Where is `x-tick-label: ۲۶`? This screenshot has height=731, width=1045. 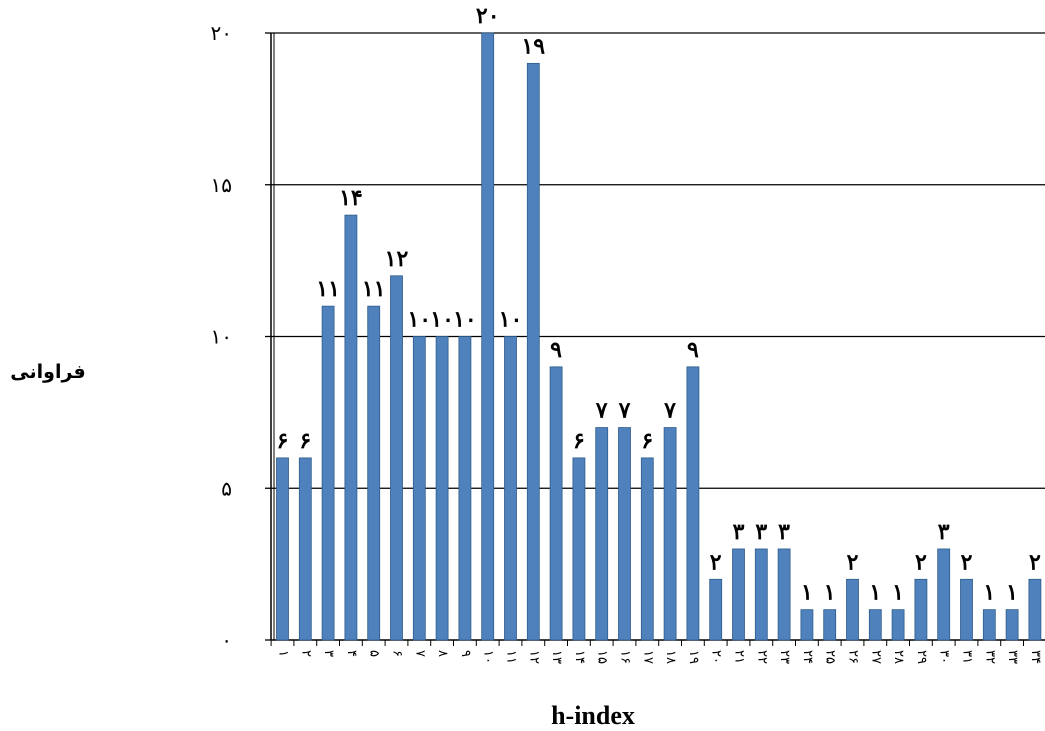 x-tick-label: ۲۶ is located at coordinates (853, 657).